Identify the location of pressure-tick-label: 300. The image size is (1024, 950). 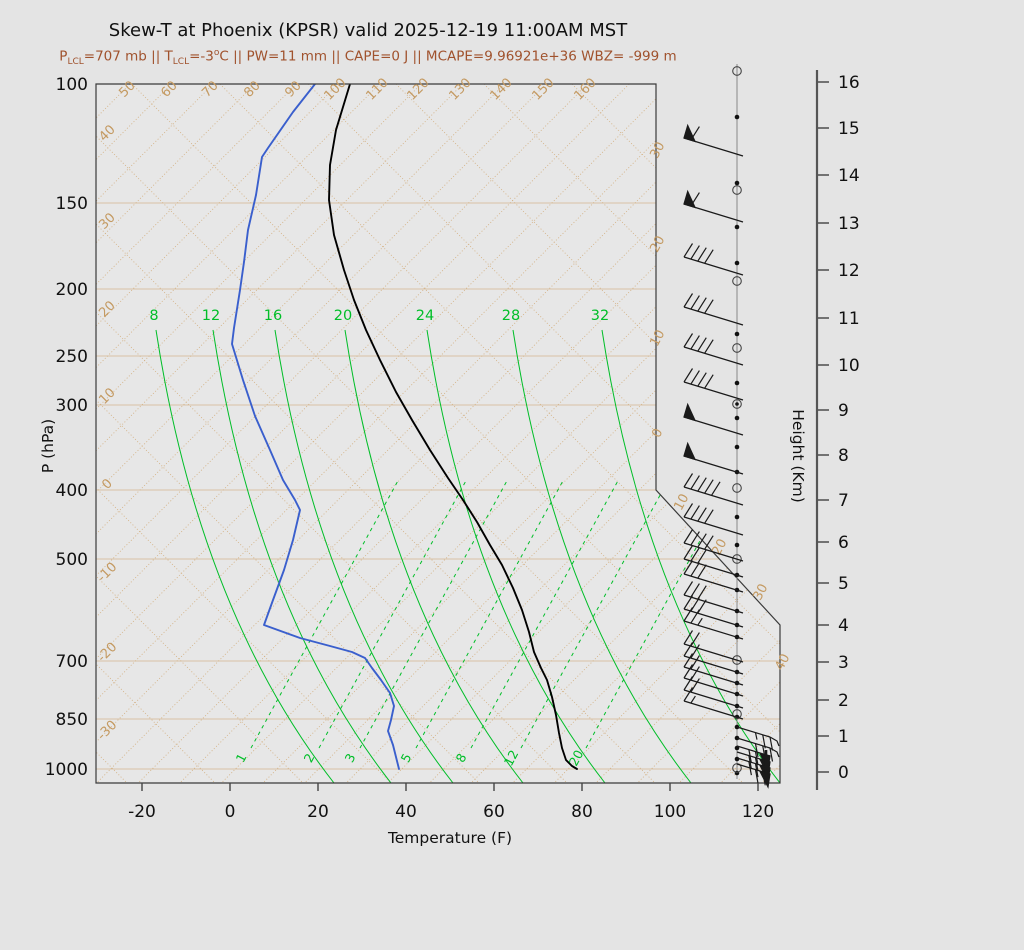
(72, 406).